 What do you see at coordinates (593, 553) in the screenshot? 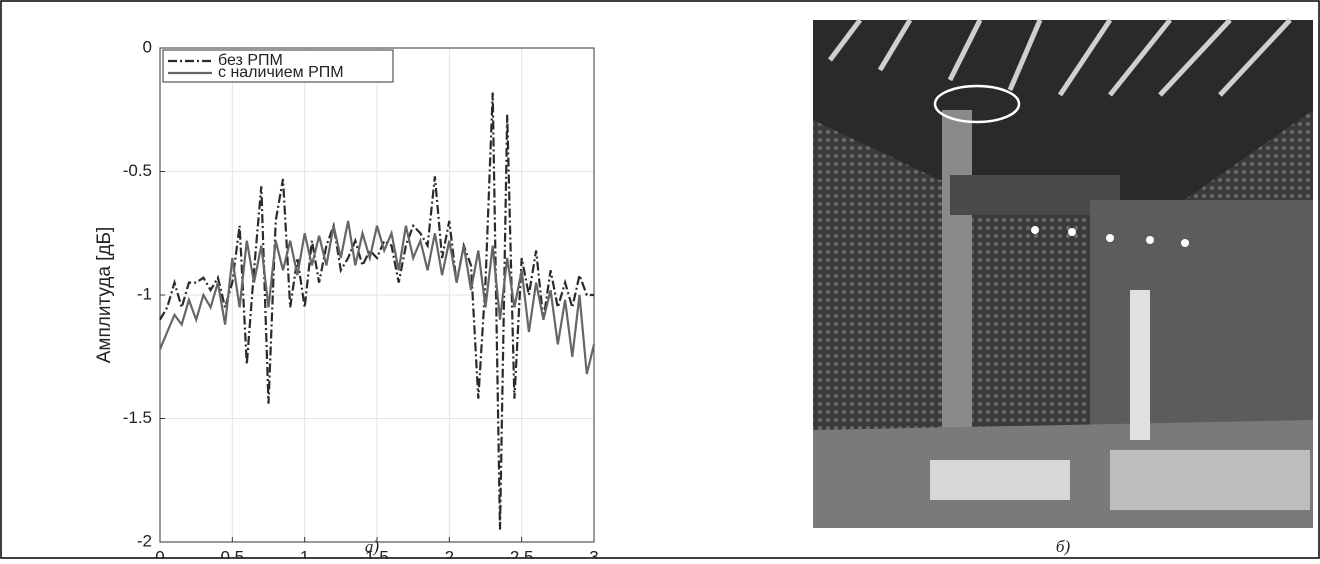
I see `x-tick-label: 3` at bounding box center [593, 553].